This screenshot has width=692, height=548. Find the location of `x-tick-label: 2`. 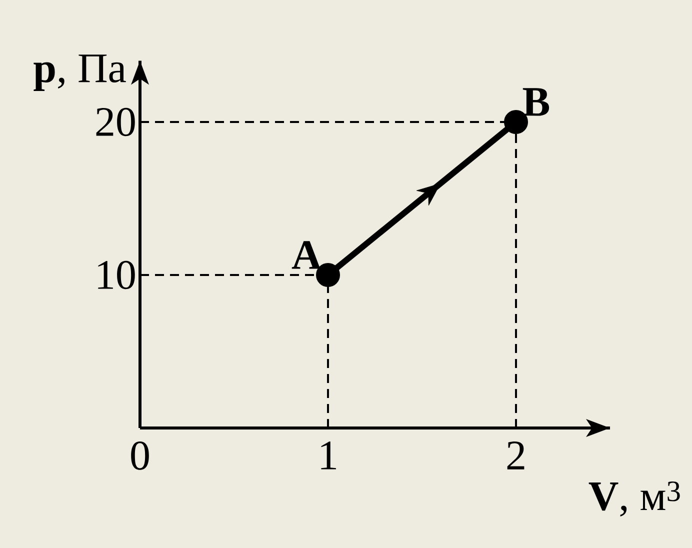

x-tick-label: 2 is located at coordinates (515, 456).